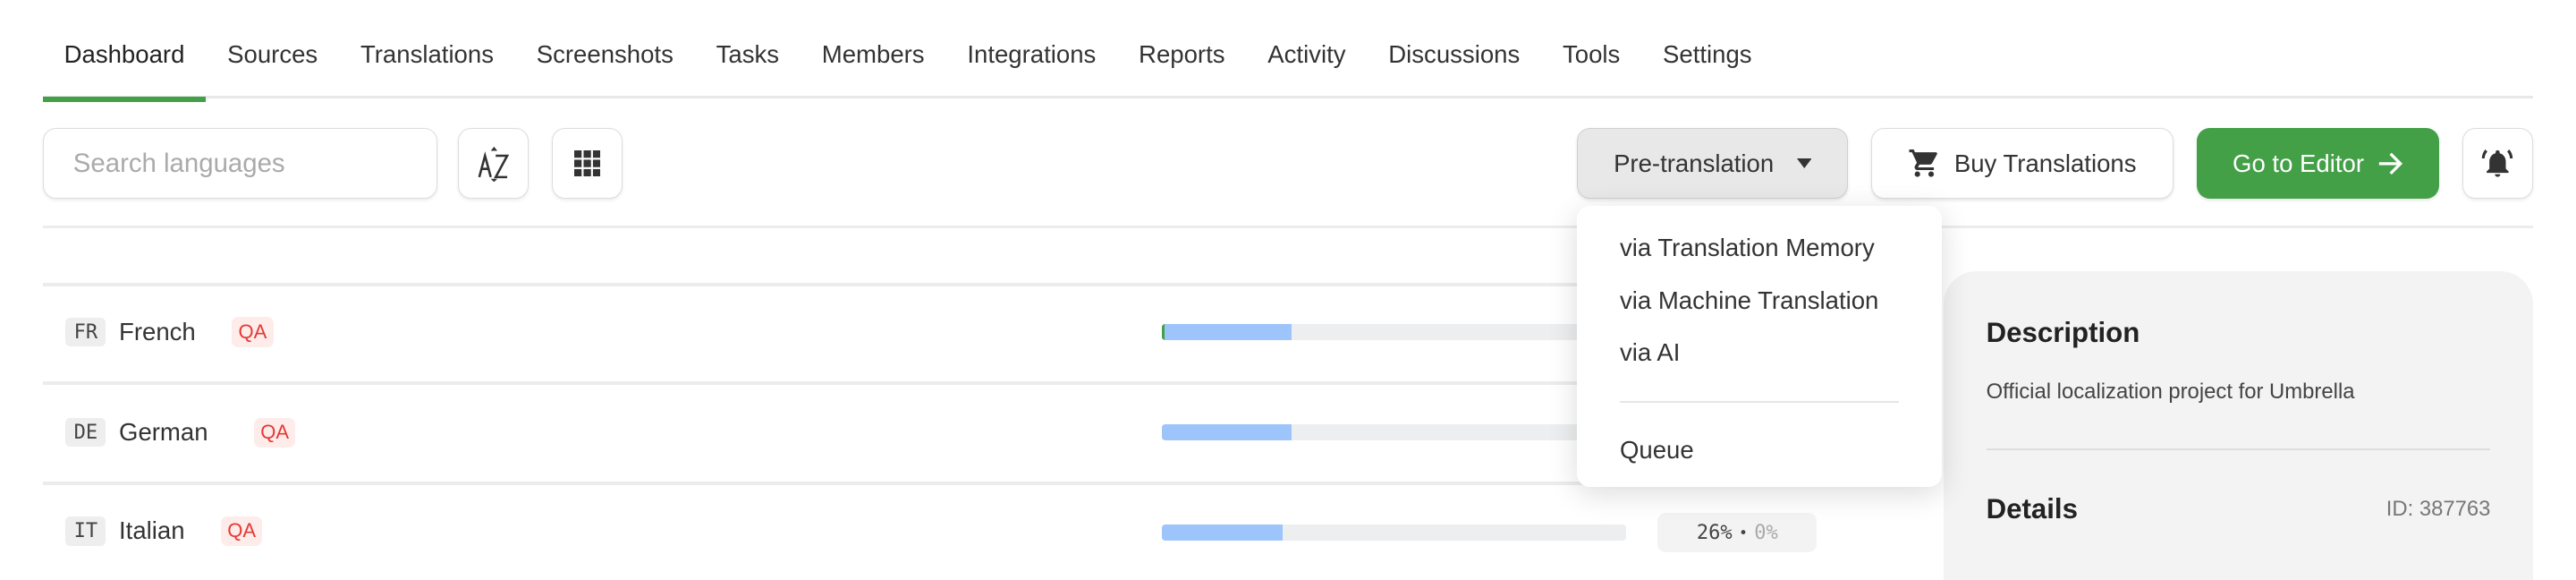 The image size is (2576, 580). I want to click on approved-fill, so click(1163, 332).